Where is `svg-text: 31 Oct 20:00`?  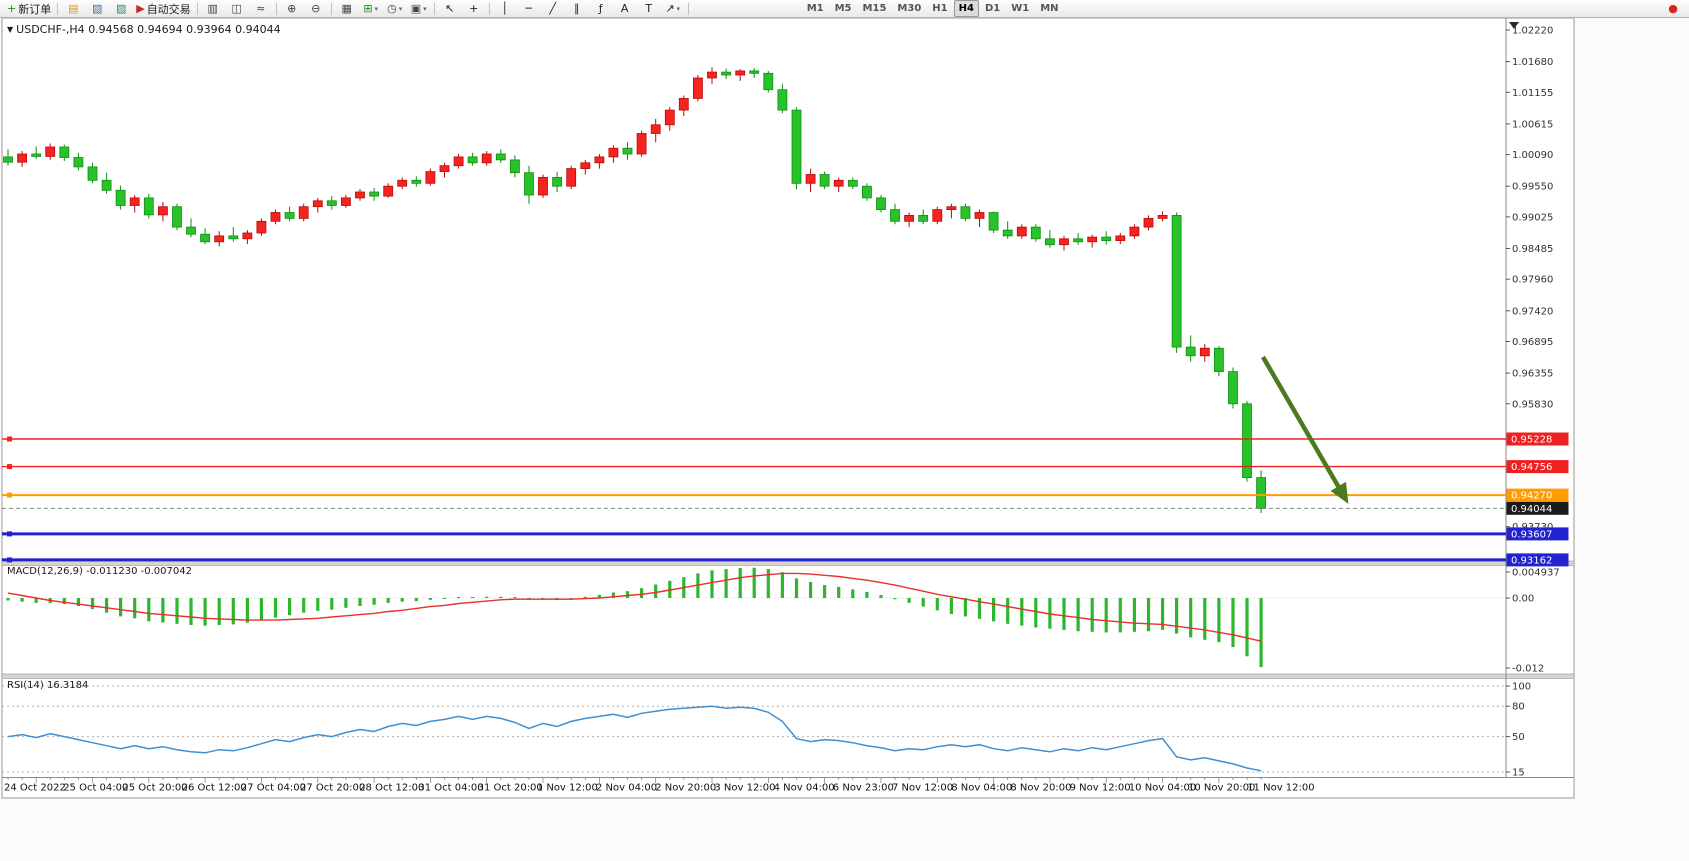 svg-text: 31 Oct 20:00 is located at coordinates (510, 788).